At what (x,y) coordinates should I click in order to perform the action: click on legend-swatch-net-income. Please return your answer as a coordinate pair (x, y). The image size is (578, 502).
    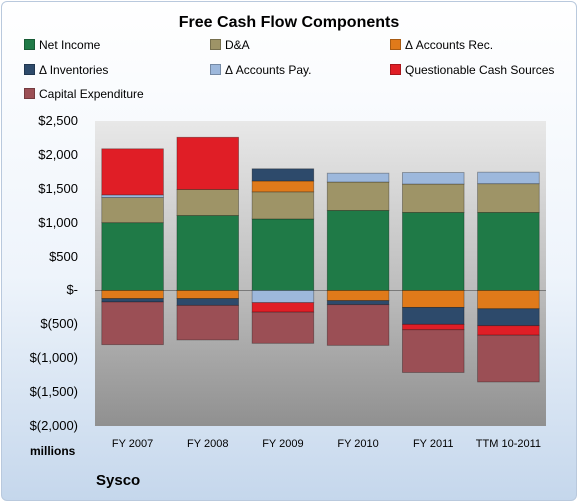
    Looking at the image, I should click on (29, 44).